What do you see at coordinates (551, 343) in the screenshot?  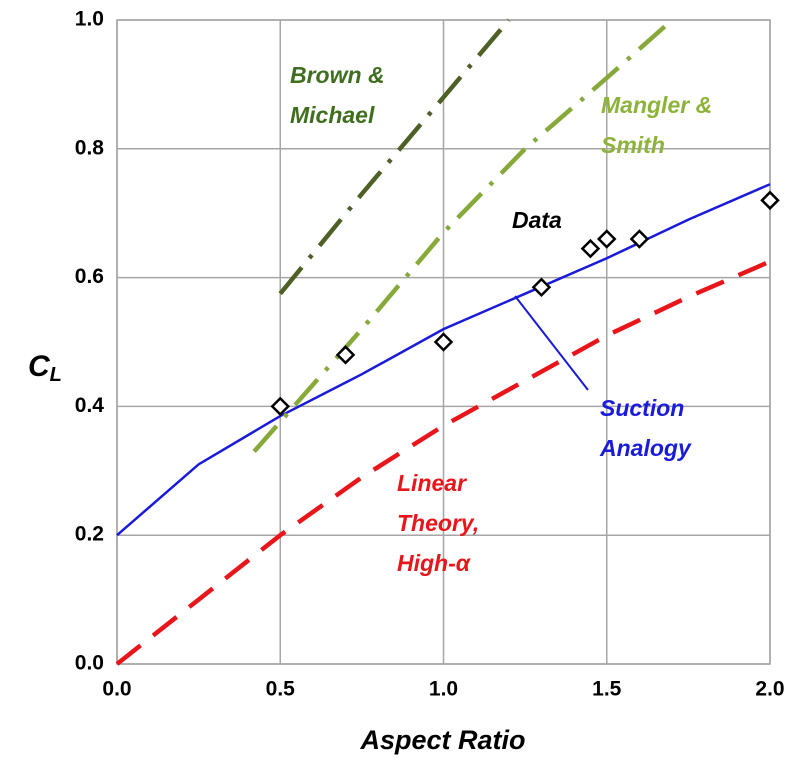 I see `leader-line` at bounding box center [551, 343].